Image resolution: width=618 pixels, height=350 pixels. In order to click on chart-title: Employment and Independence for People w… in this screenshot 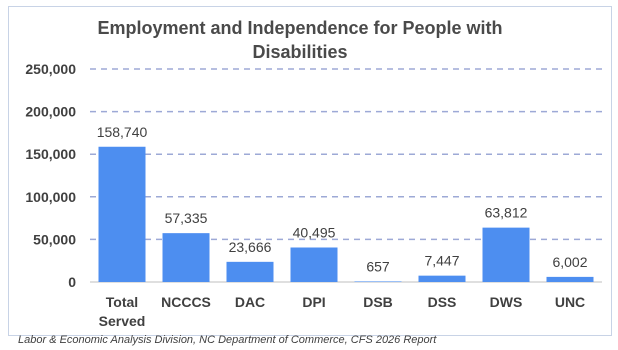, I will do `click(300, 40)`.